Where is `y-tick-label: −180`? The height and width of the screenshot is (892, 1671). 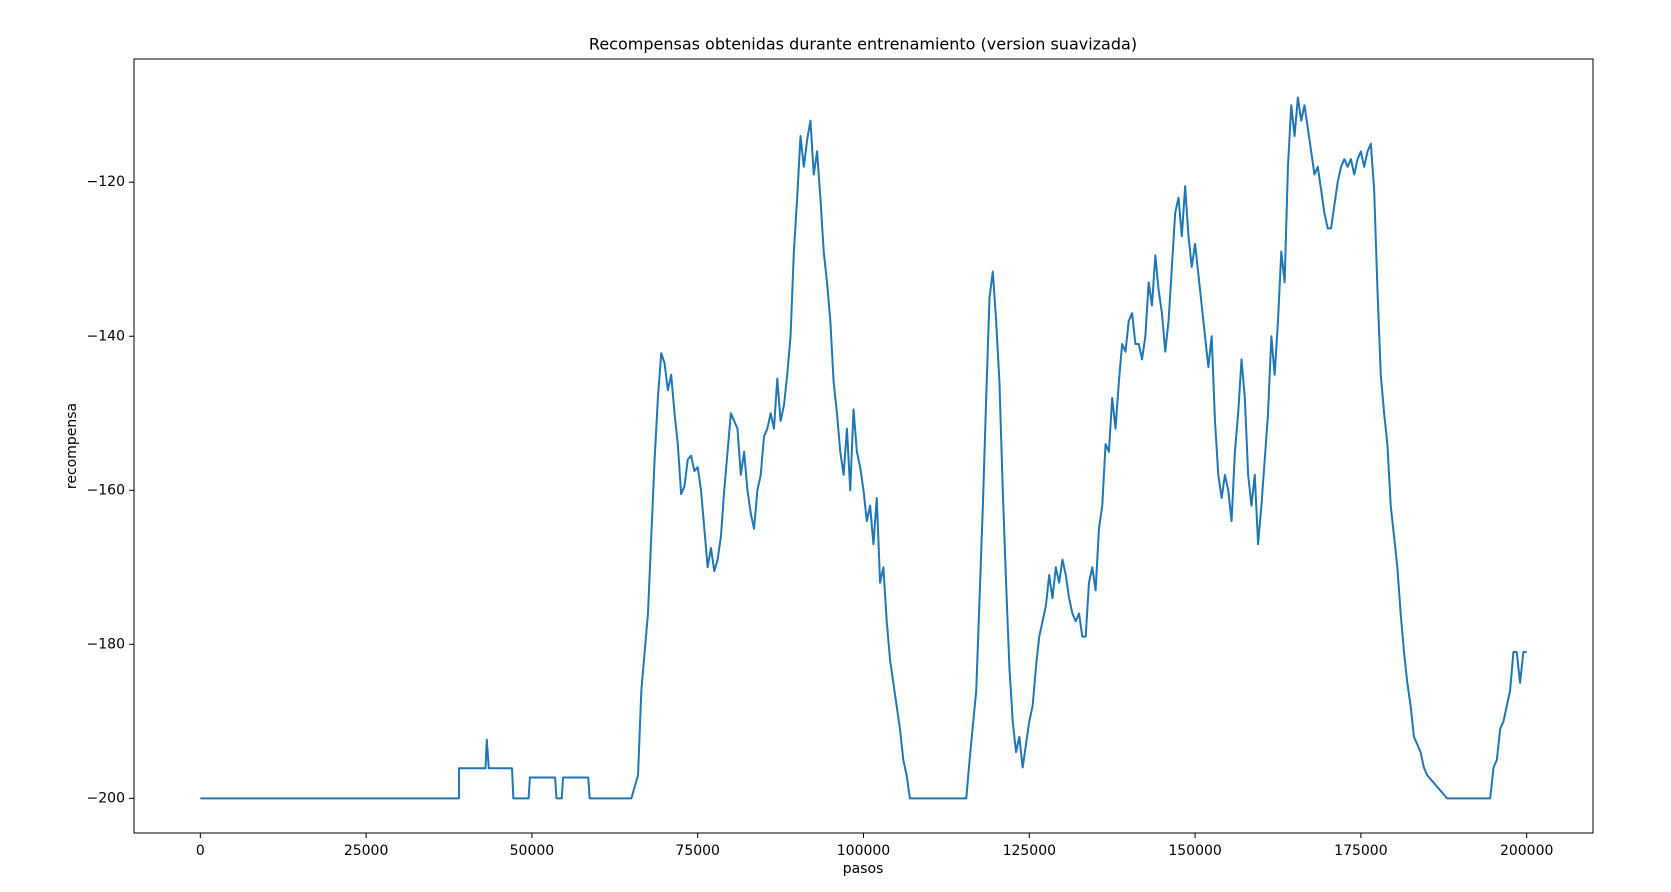 y-tick-label: −180 is located at coordinates (106, 644).